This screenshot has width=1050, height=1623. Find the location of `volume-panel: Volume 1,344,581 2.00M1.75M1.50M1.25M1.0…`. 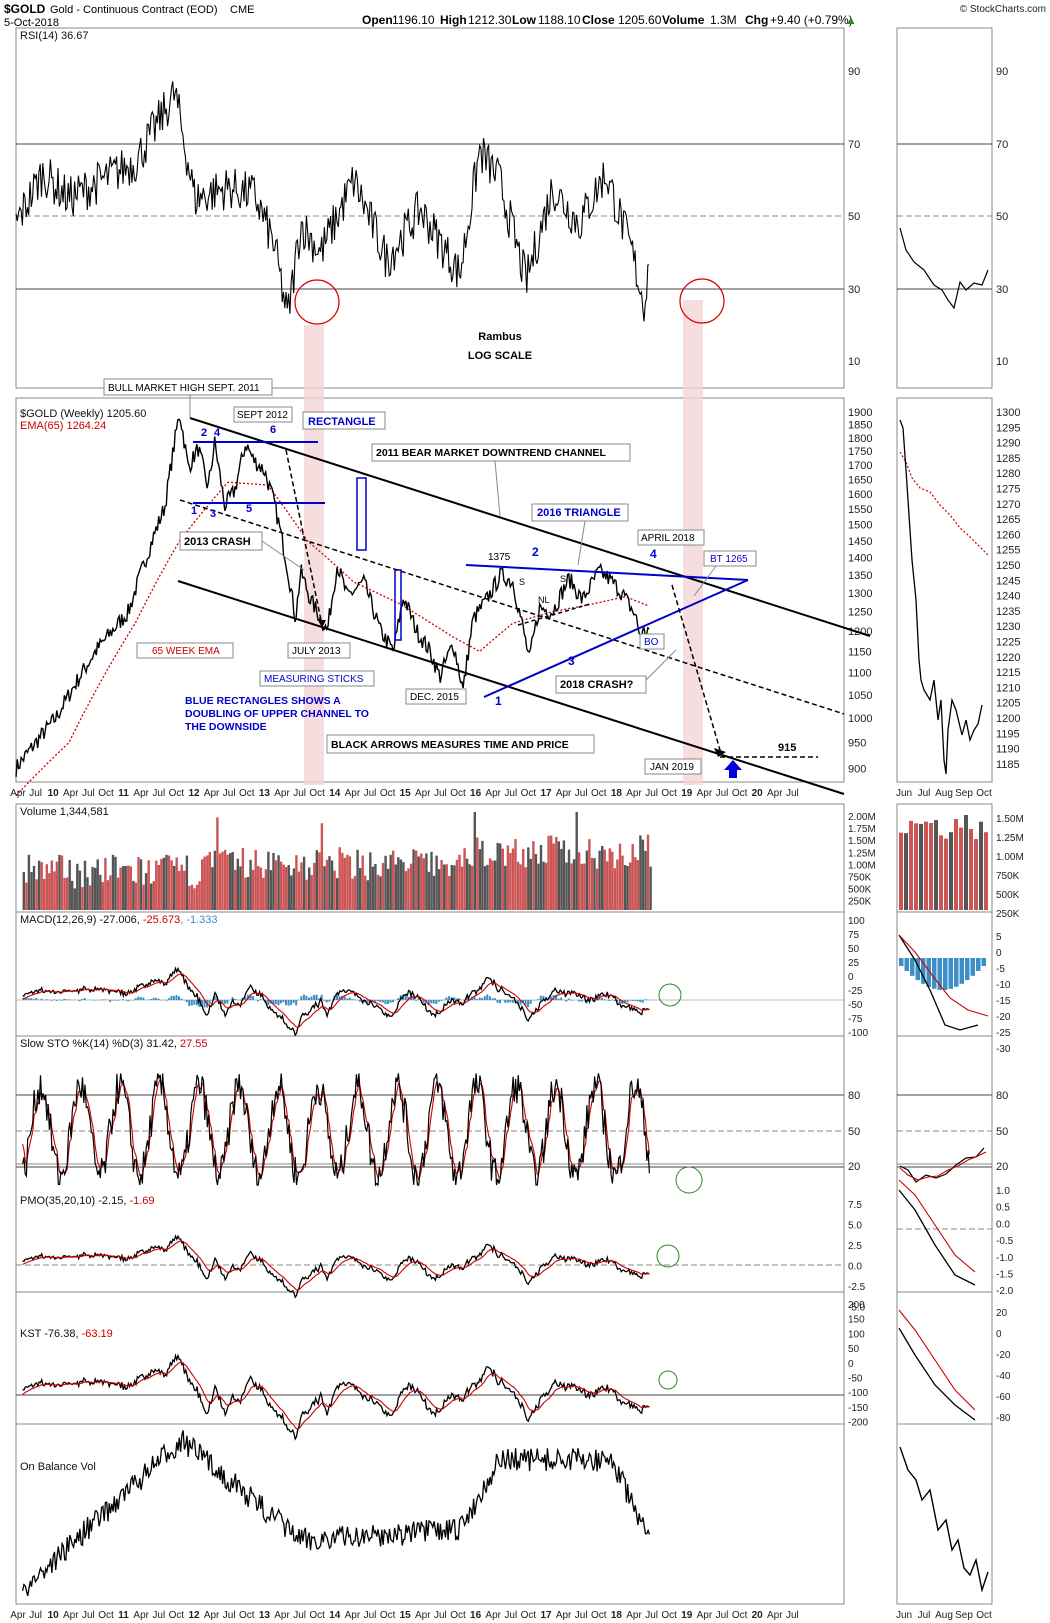

volume-panel: Volume 1,344,581 2.00M1.75M1.50M1.25M1.0… is located at coordinates (448, 858).